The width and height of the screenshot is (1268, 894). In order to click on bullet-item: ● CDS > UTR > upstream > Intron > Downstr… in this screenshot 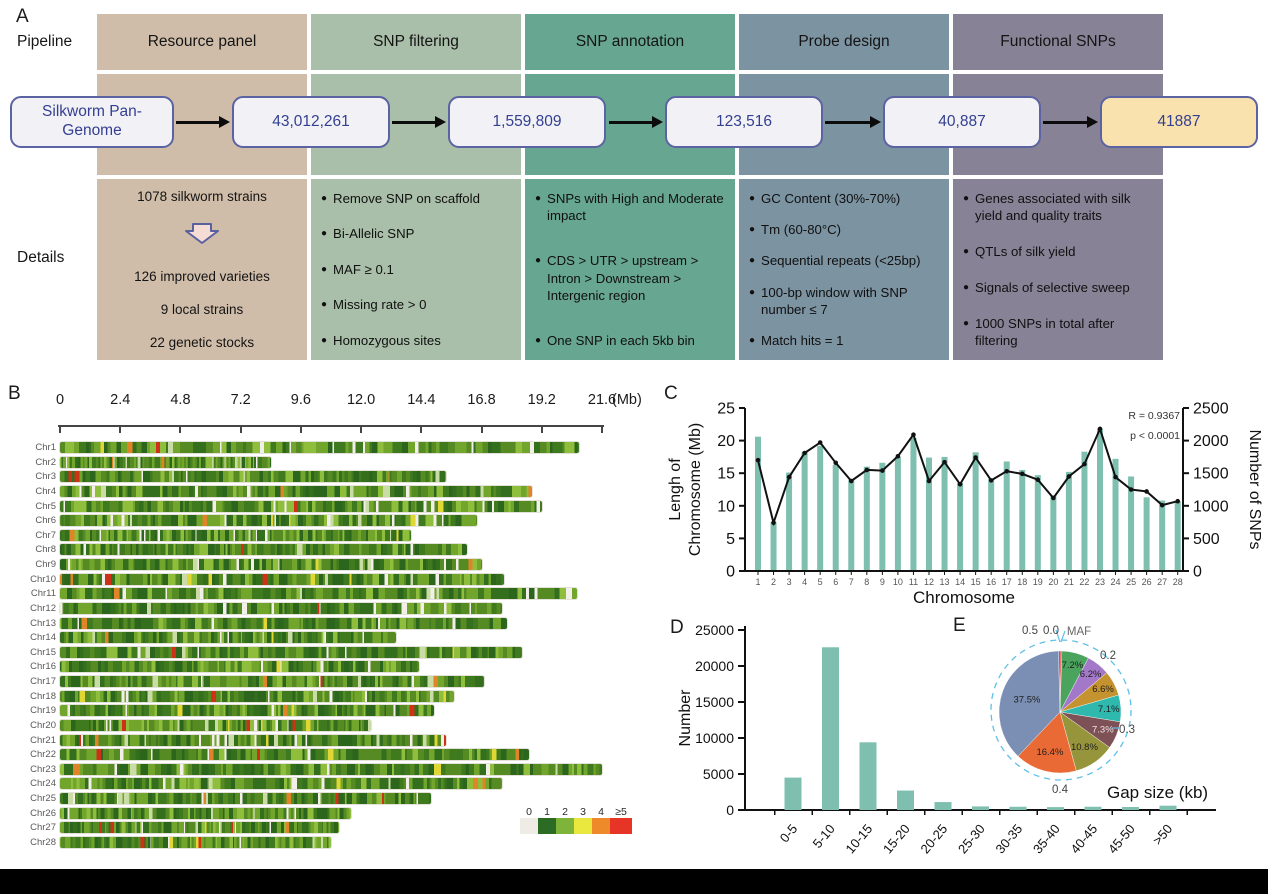, I will do `click(630, 277)`.